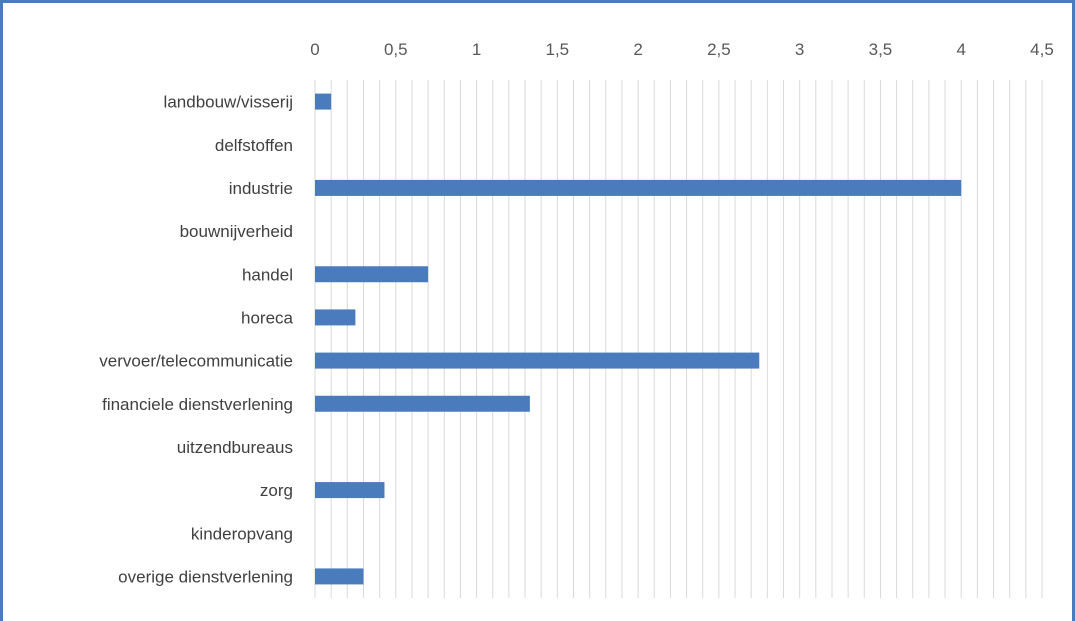  Describe the element at coordinates (637, 49) in the screenshot. I see `x-tick-label: 2` at that location.